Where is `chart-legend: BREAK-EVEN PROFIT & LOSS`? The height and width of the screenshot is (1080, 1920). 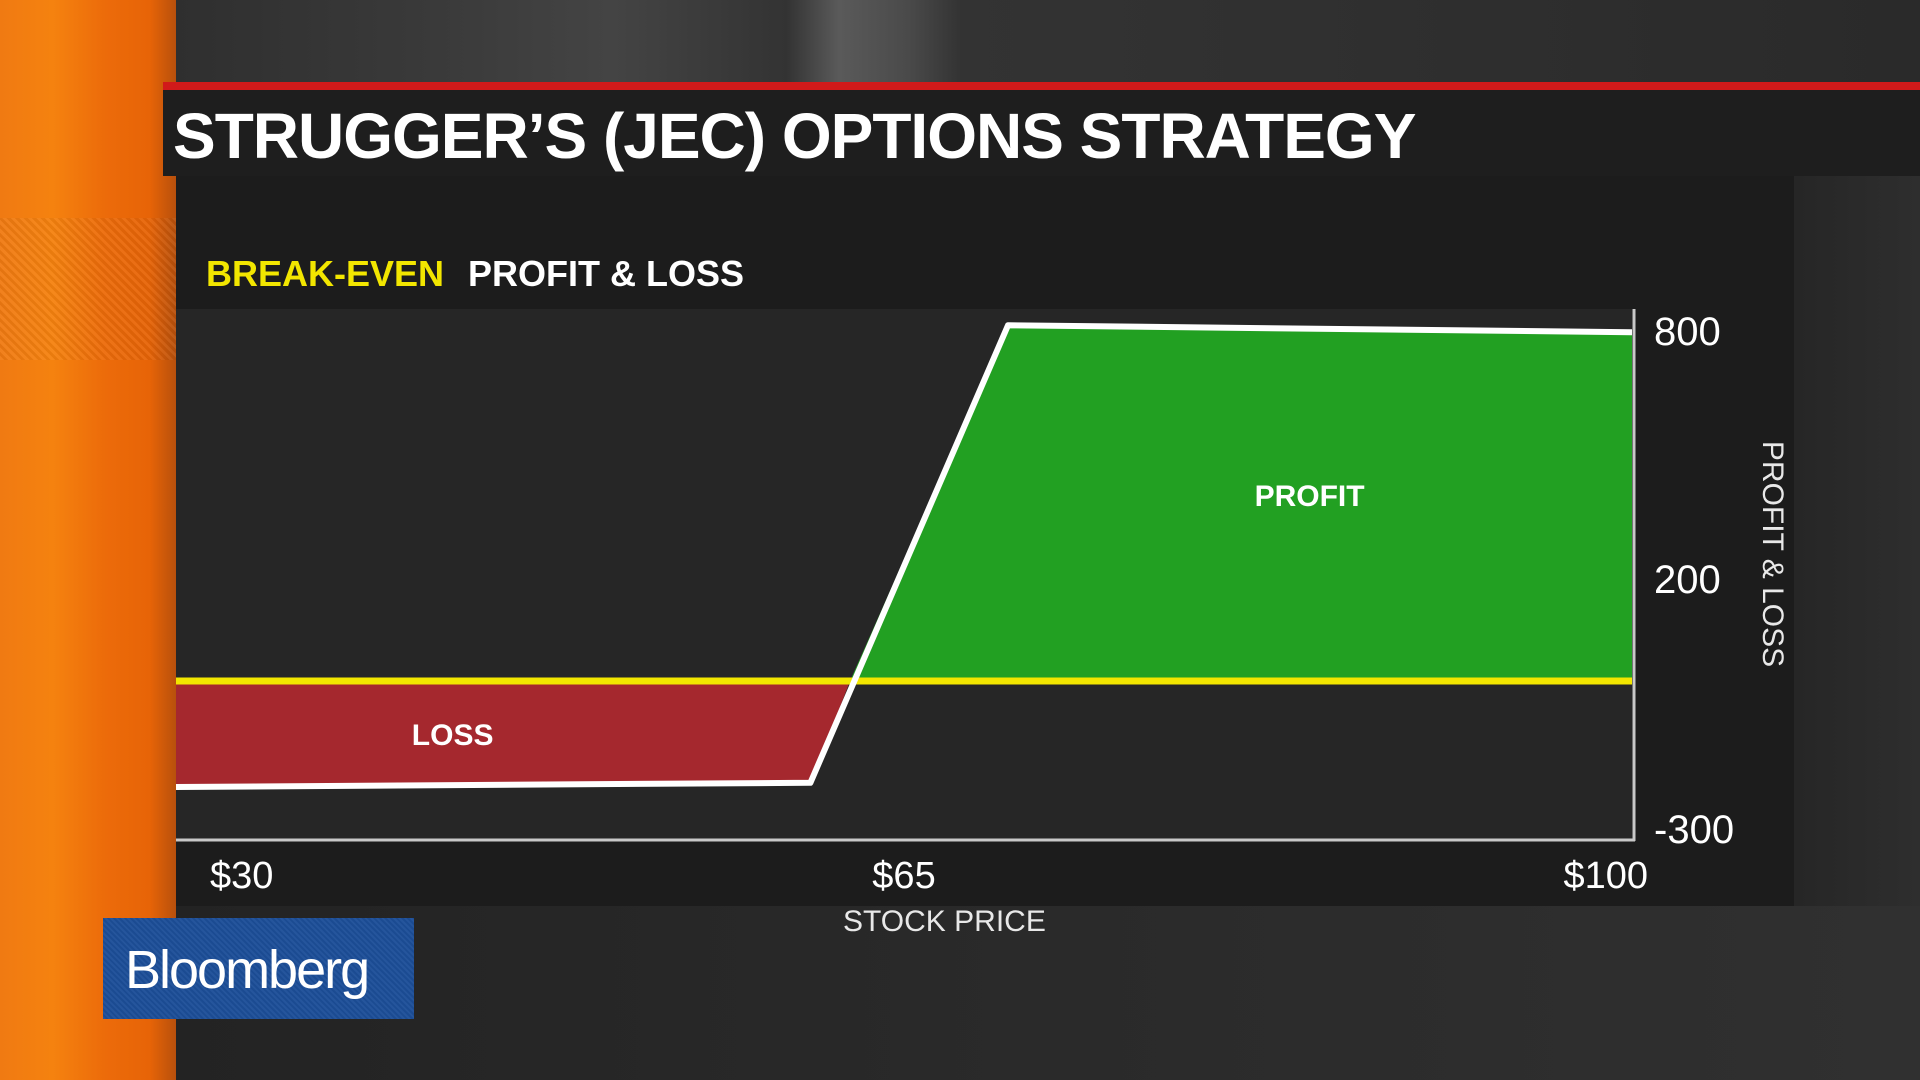 chart-legend: BREAK-EVEN PROFIT & LOSS is located at coordinates (475, 274).